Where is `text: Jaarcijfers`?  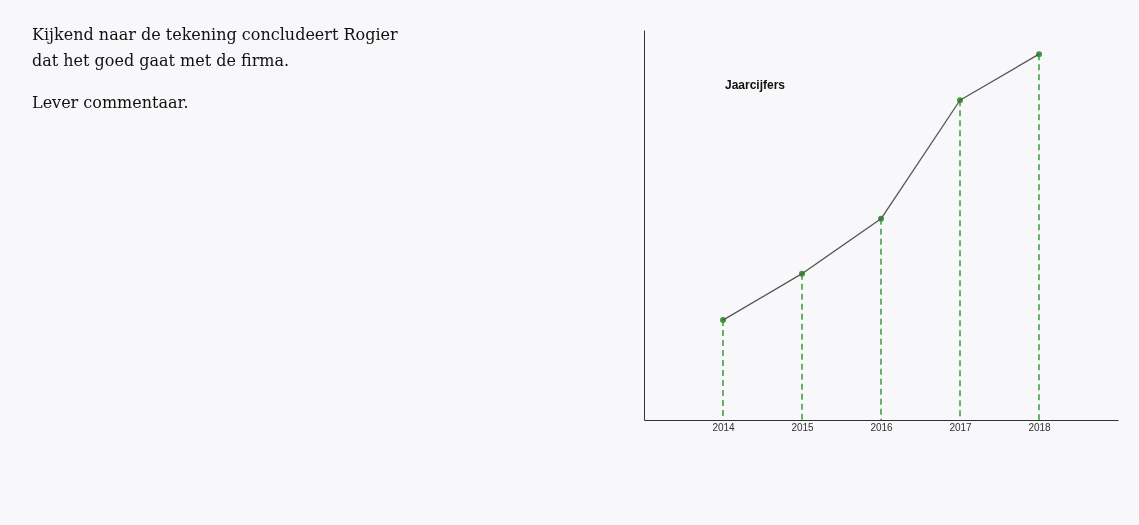 text: Jaarcijfers is located at coordinates (755, 85).